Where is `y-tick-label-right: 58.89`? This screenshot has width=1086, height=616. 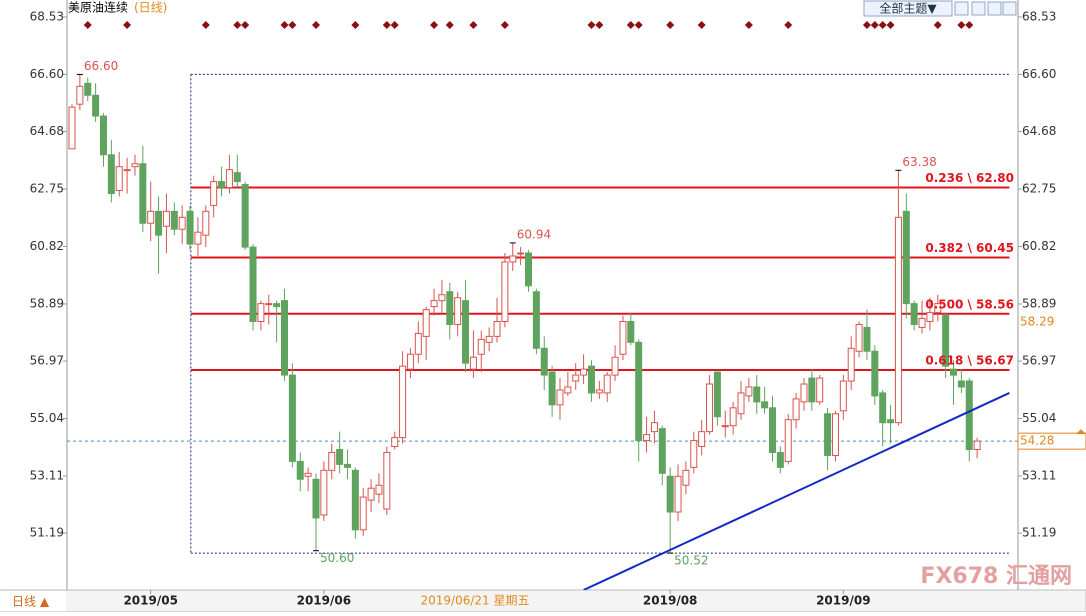 y-tick-label-right: 58.89 is located at coordinates (1039, 303).